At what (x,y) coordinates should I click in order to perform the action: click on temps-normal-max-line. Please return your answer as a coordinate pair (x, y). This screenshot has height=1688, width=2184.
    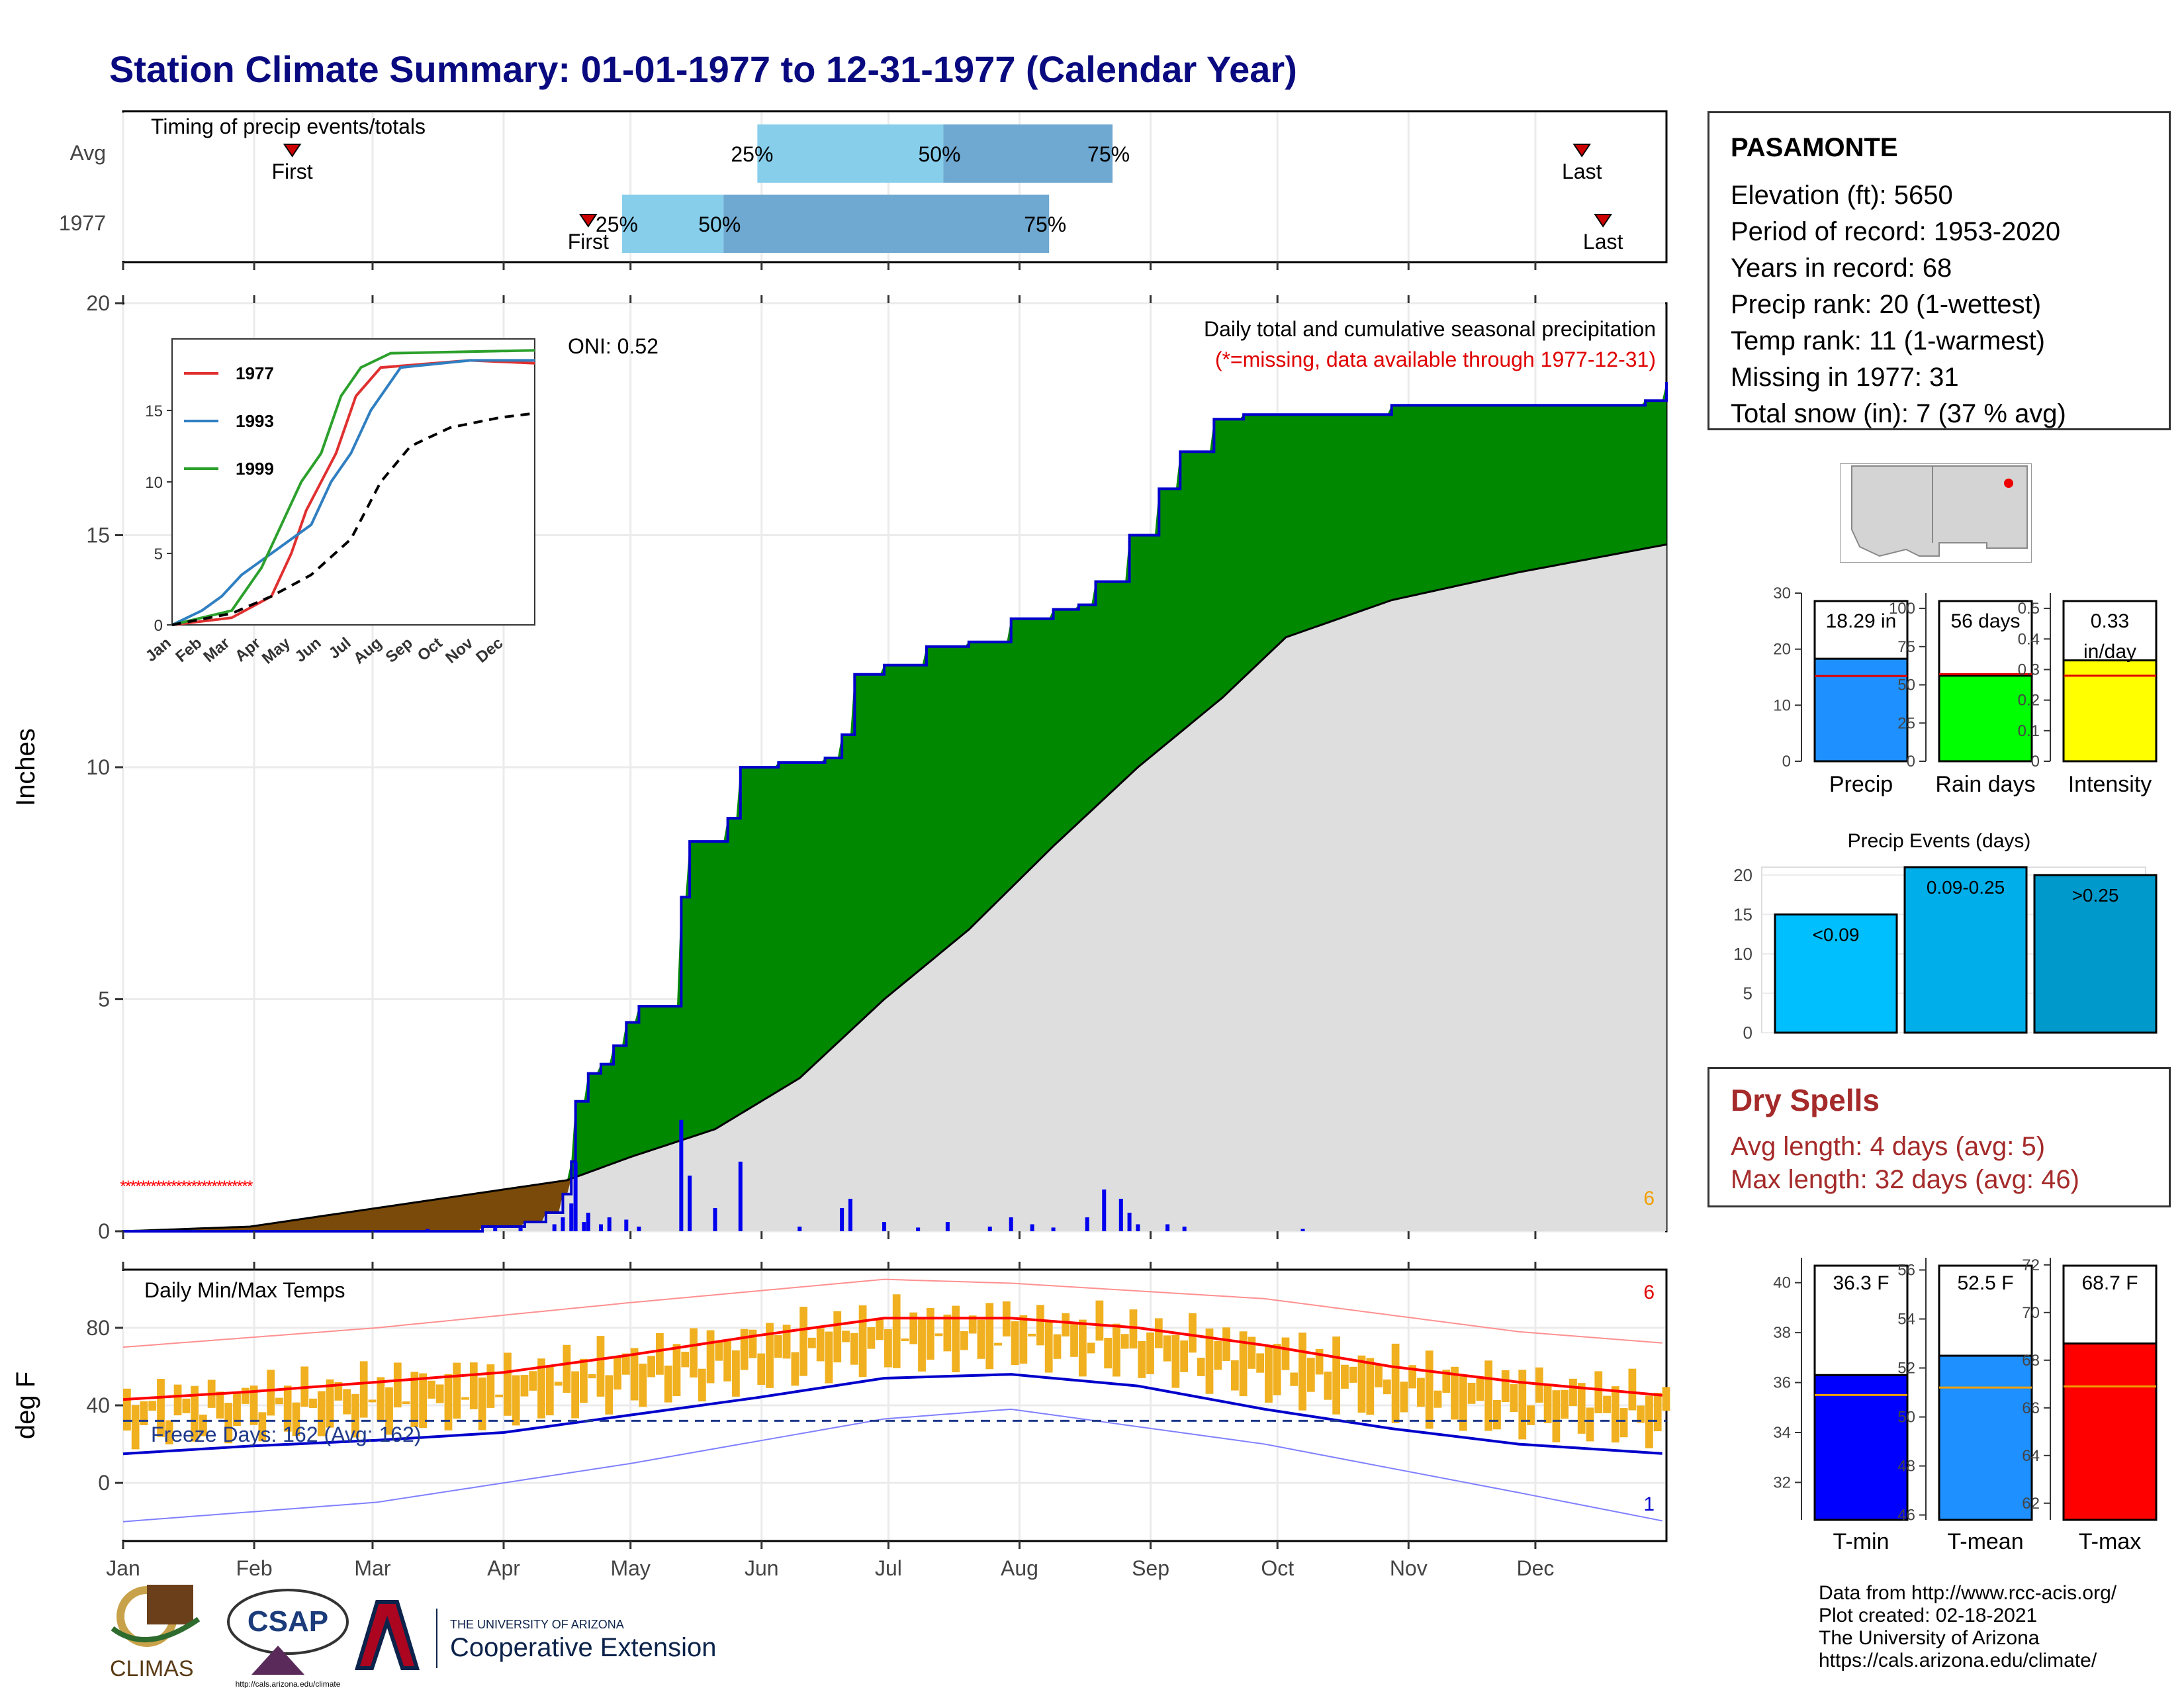
    Looking at the image, I should click on (892, 1359).